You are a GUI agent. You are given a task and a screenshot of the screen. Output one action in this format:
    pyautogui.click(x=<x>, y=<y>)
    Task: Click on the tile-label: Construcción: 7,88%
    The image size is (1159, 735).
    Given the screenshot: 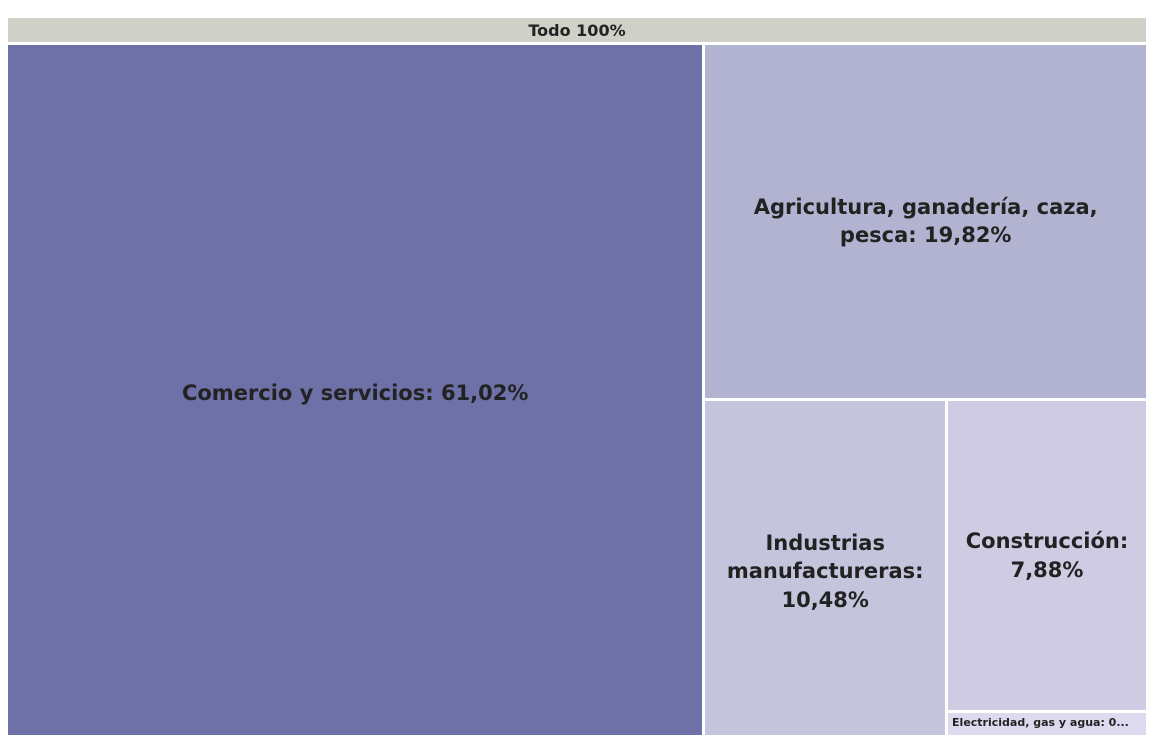 What is the action you would take?
    pyautogui.click(x=1047, y=555)
    